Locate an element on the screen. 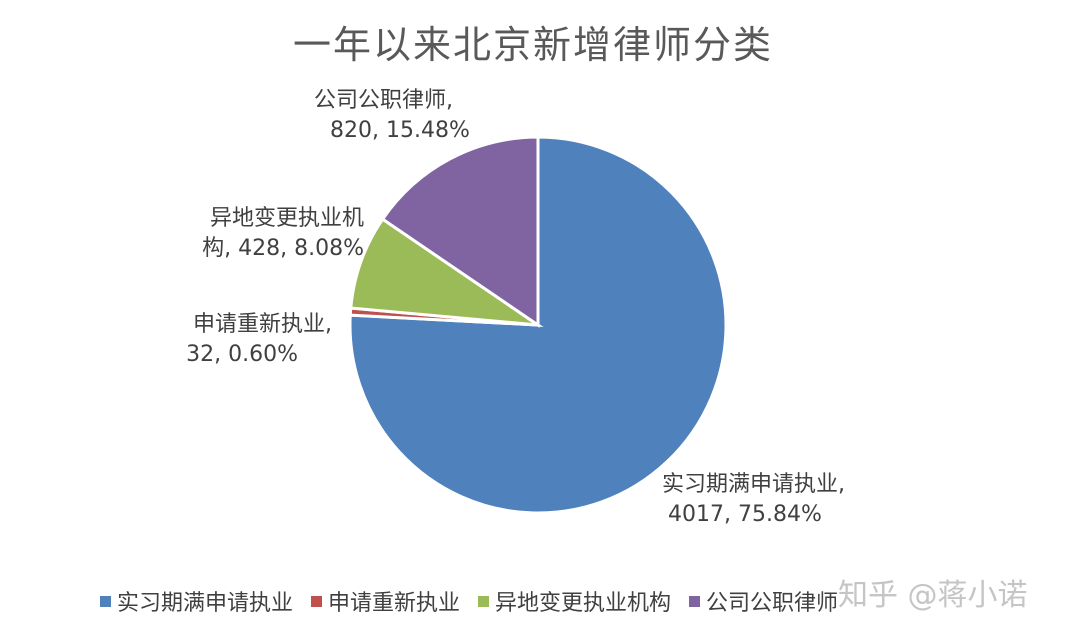 This screenshot has height=635, width=1066. chart-legend: 实习期满申请执业 申请重新执业 异地变更执业机构 公司公职律师 is located at coordinates (533, 601).